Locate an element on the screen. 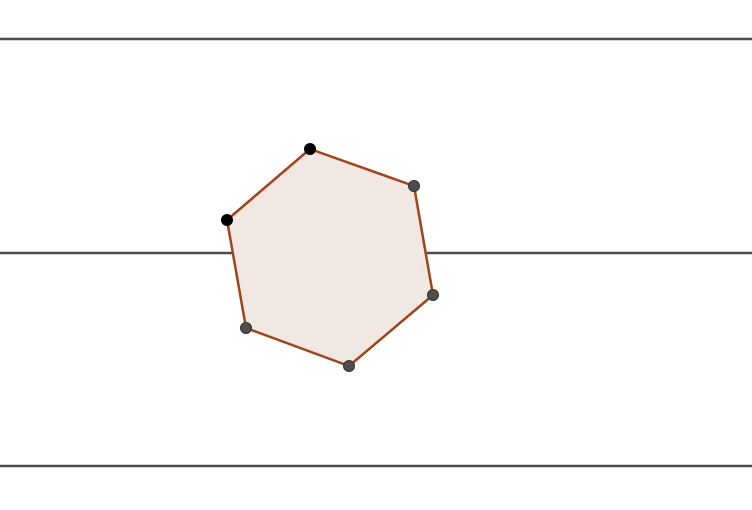 This screenshot has width=752, height=510. hexagon is located at coordinates (330, 257).